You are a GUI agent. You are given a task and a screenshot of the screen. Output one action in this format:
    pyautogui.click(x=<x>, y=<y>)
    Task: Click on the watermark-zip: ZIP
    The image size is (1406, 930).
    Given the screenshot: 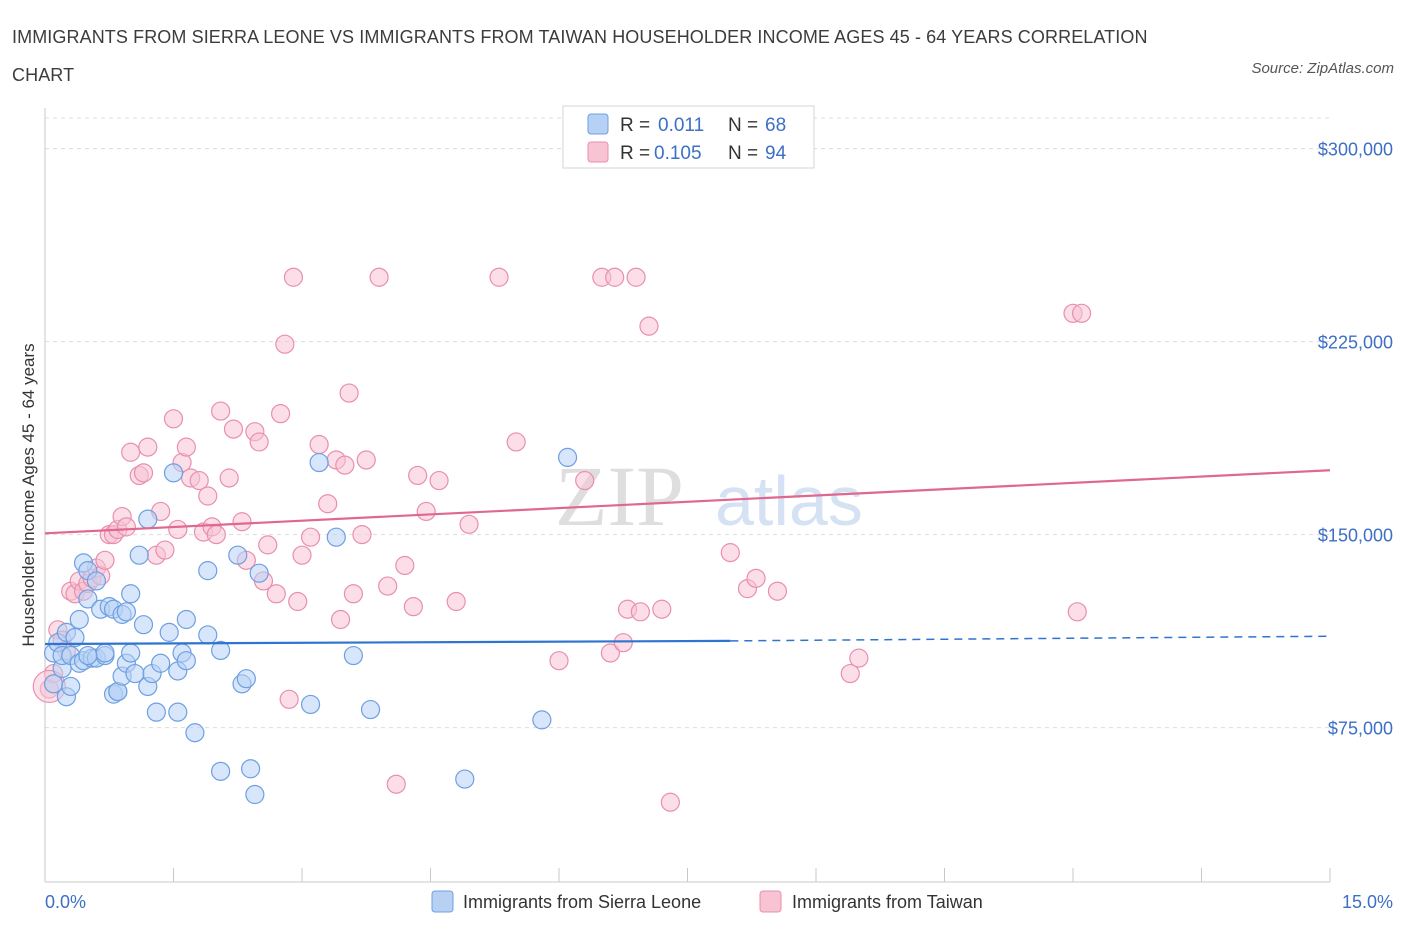 What is the action you would take?
    pyautogui.click(x=619, y=496)
    